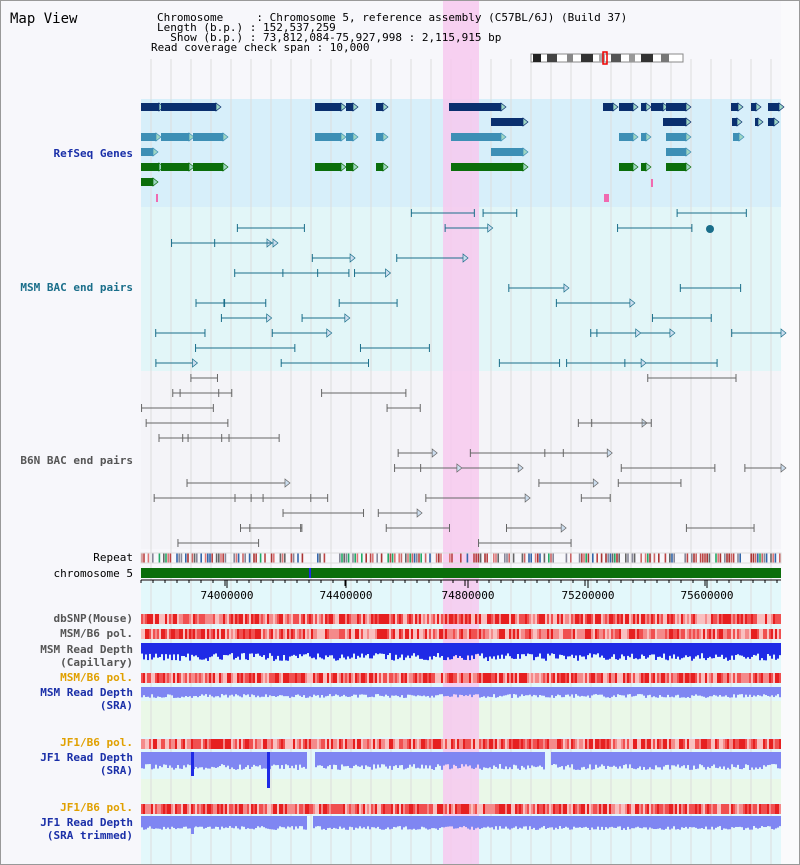  Describe the element at coordinates (44, 19) in the screenshot. I see `view-title: Map View` at that location.